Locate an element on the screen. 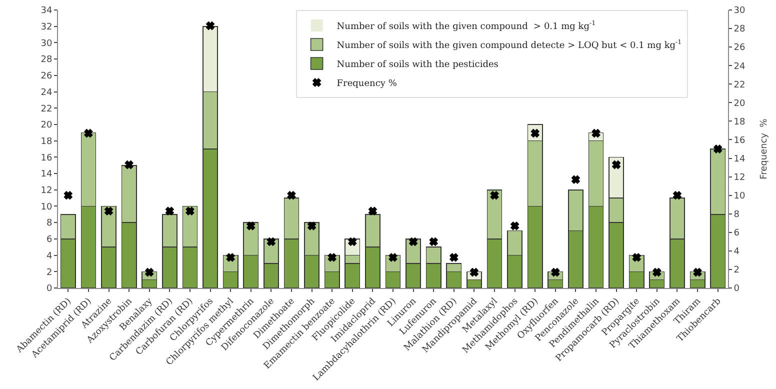 The height and width of the screenshot is (389, 776). y-tick-label: 24 is located at coordinates (46, 93).